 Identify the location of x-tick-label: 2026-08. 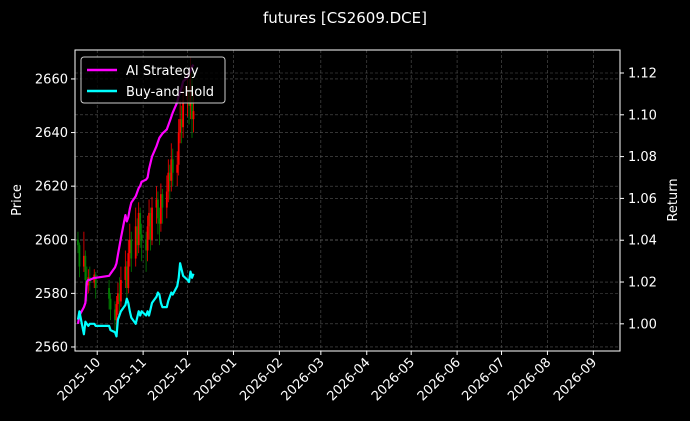
(529, 379).